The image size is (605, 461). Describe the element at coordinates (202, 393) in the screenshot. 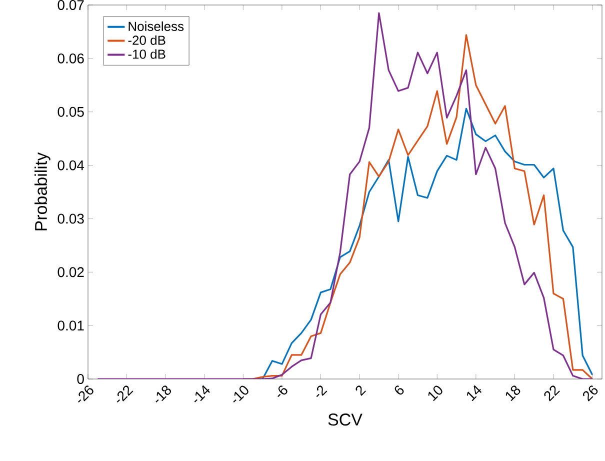

I see `x-tick-label: -14` at that location.